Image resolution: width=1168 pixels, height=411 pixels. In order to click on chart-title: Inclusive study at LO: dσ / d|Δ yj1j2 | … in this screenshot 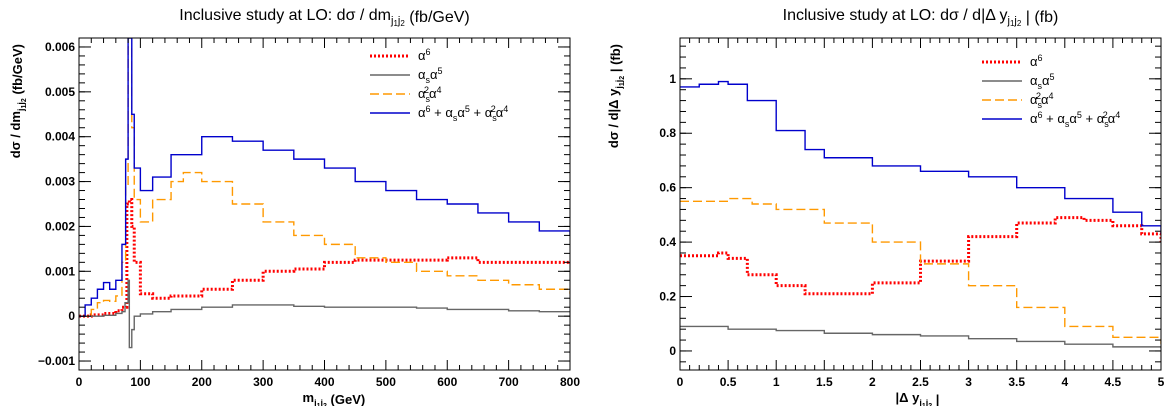, I will do `click(921, 17)`.